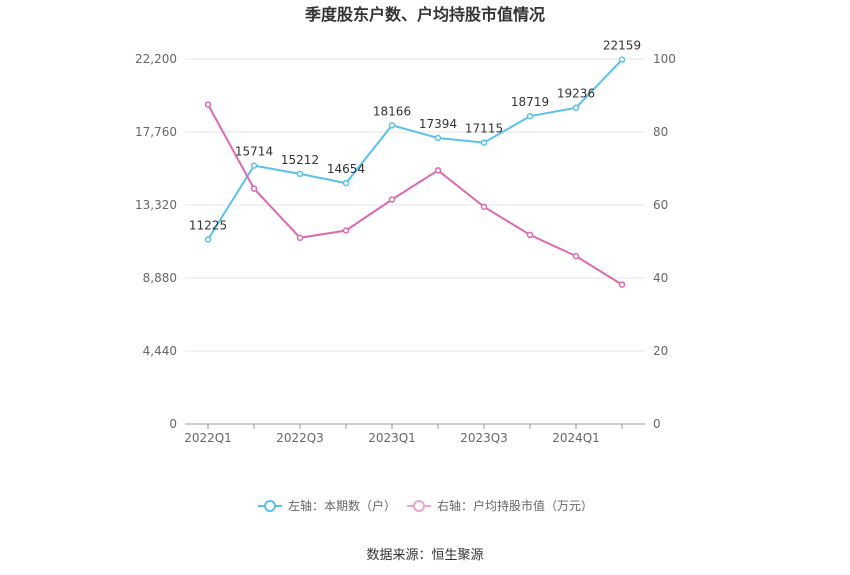 This screenshot has width=850, height=575. I want to click on x-tick-label: 2022Q1, so click(208, 438).